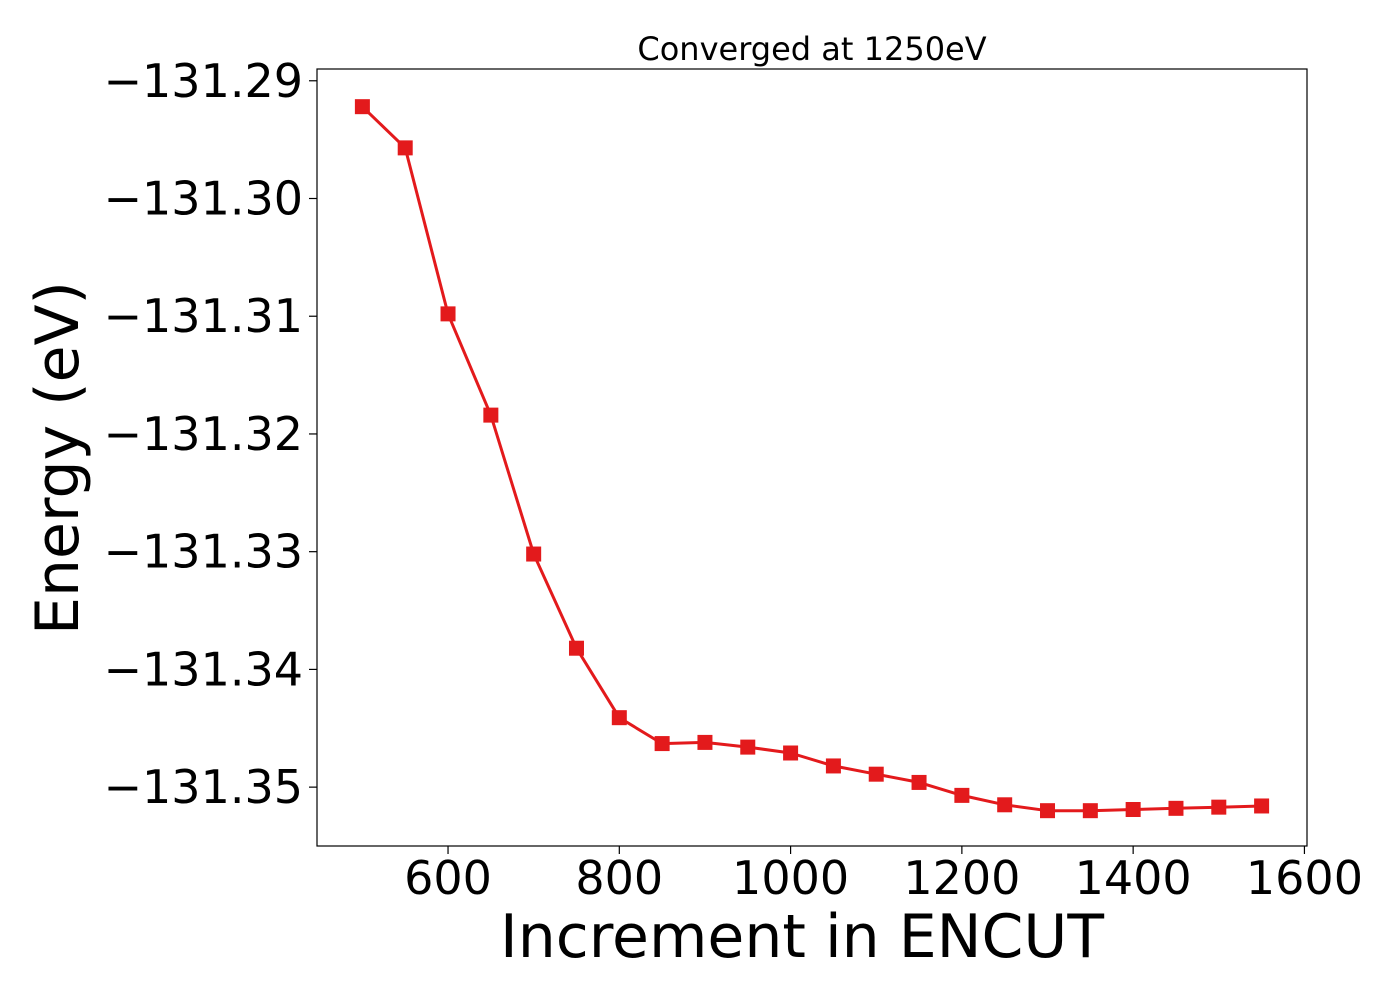 The height and width of the screenshot is (1000, 1400). What do you see at coordinates (204, 199) in the screenshot?
I see `y-tick-label: −131.30` at bounding box center [204, 199].